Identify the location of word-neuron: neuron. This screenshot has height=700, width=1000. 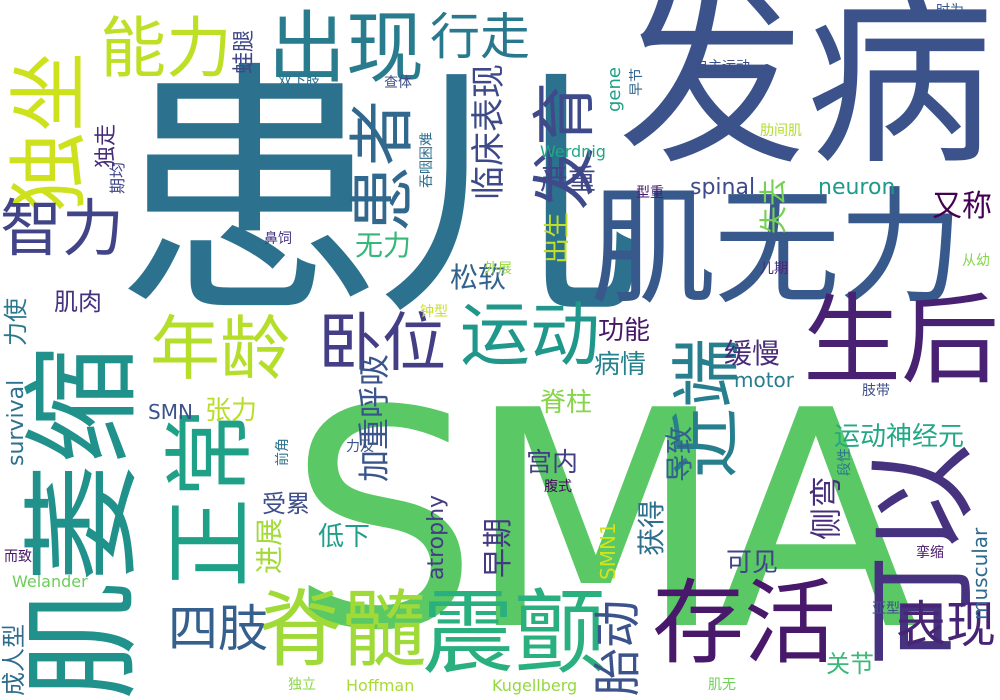
(857, 187).